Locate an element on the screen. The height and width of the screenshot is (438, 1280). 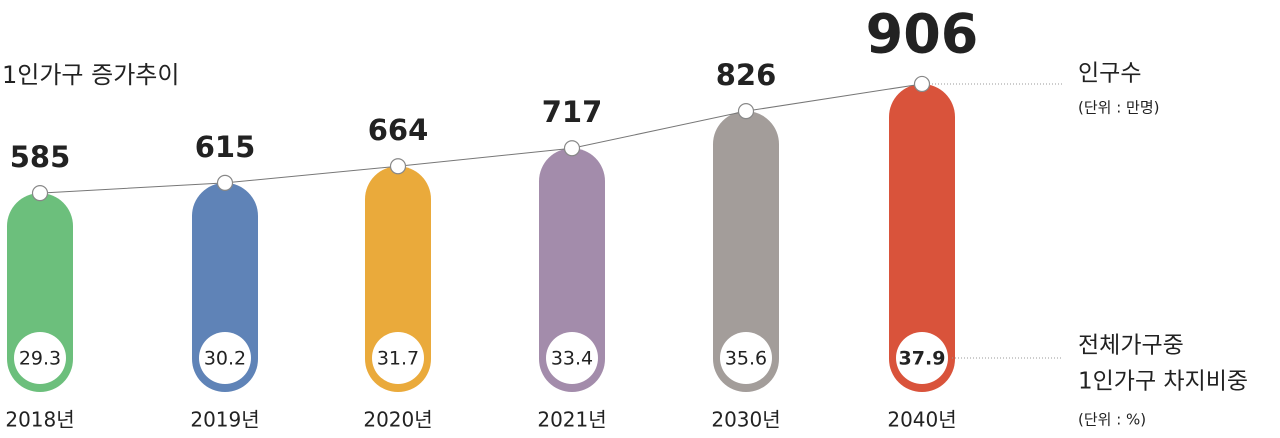
value-label: 717 is located at coordinates (572, 112).